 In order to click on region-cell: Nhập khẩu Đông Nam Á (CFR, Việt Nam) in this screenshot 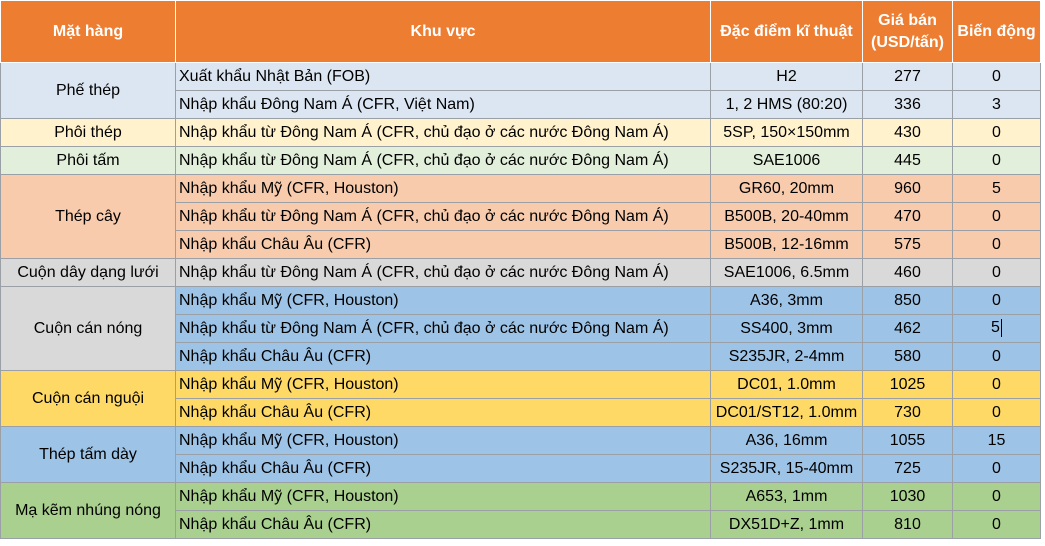, I will do `click(443, 104)`.